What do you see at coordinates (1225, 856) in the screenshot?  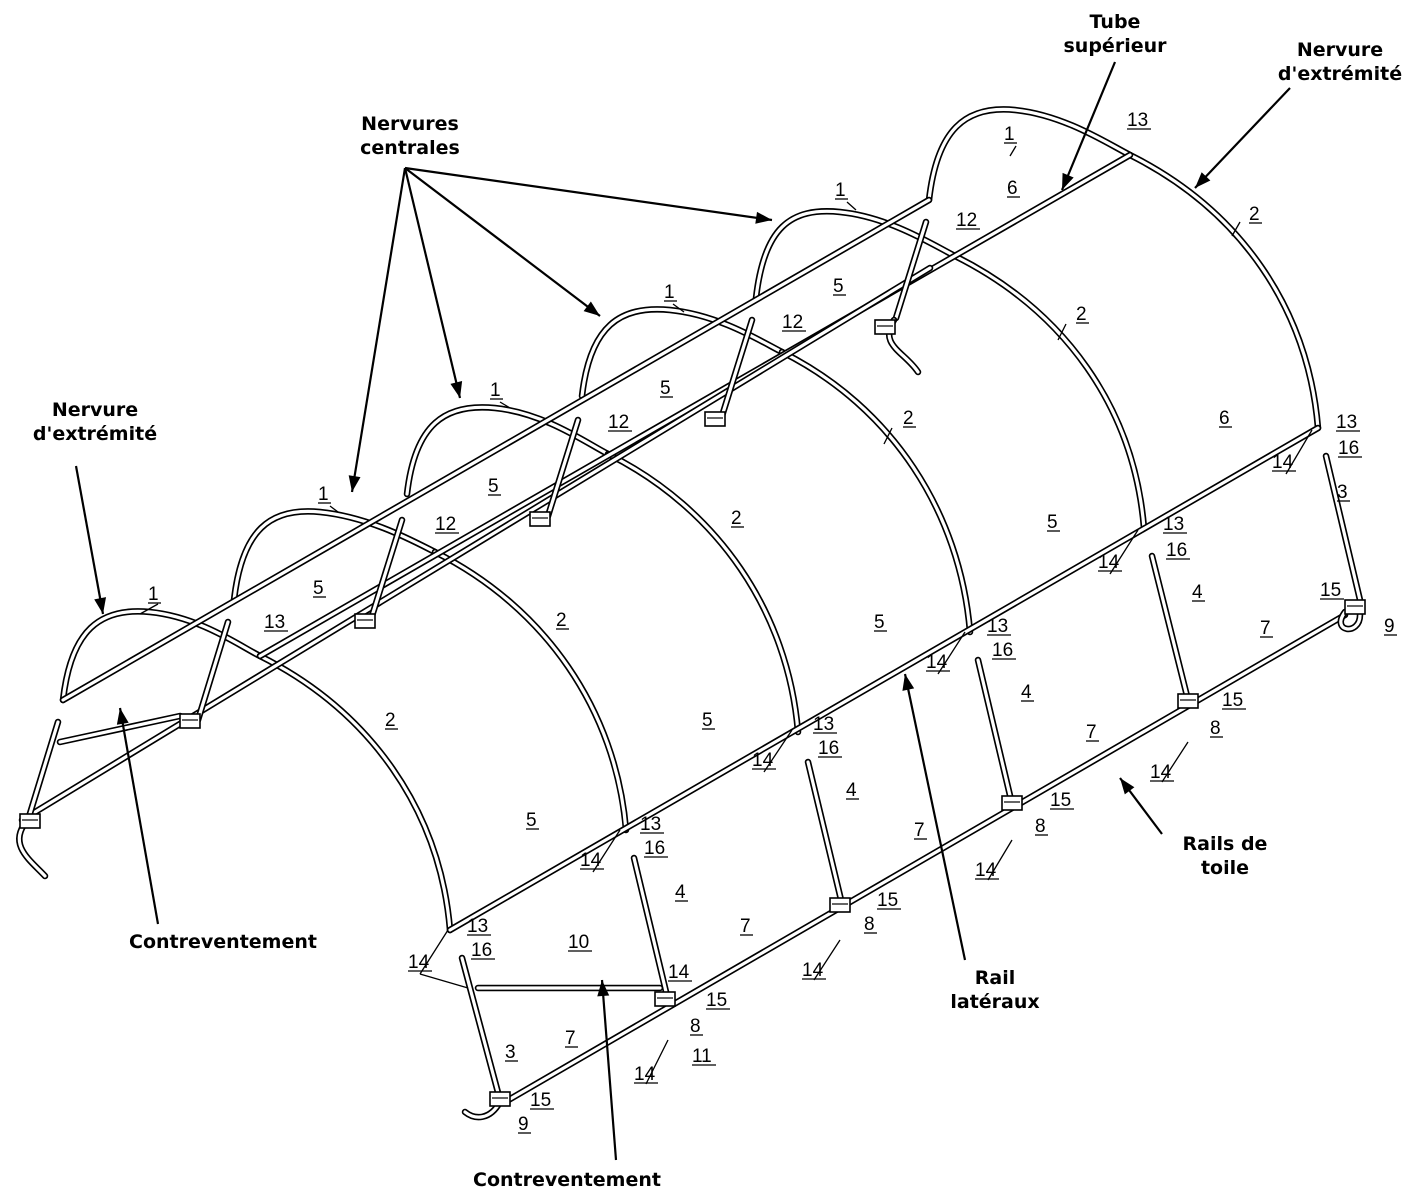 I see `callout-rails-de-toile: Rails de toile` at bounding box center [1225, 856].